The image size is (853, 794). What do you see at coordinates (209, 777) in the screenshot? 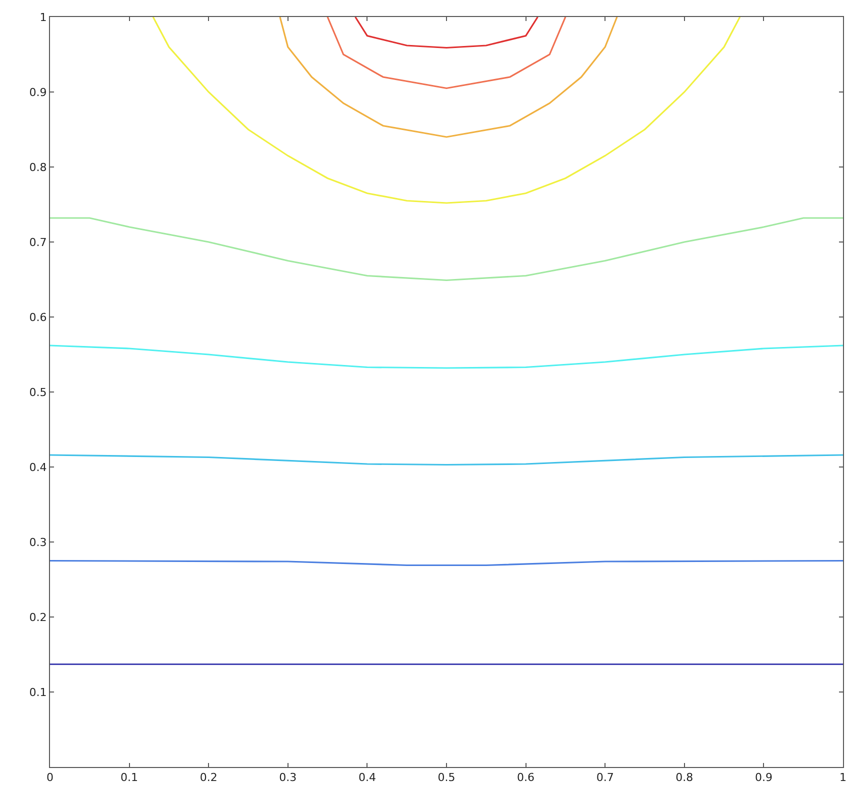
I see `x-tick-label: 0.2` at bounding box center [209, 777].